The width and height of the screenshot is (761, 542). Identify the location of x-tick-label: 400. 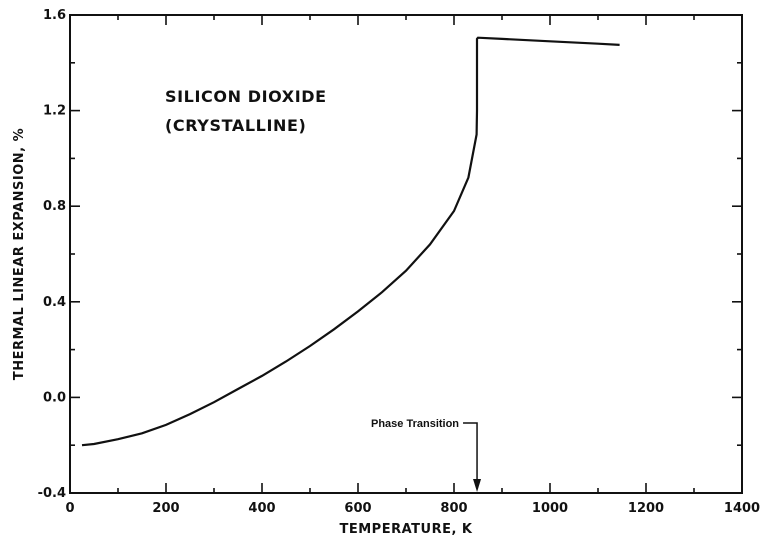
(261, 508).